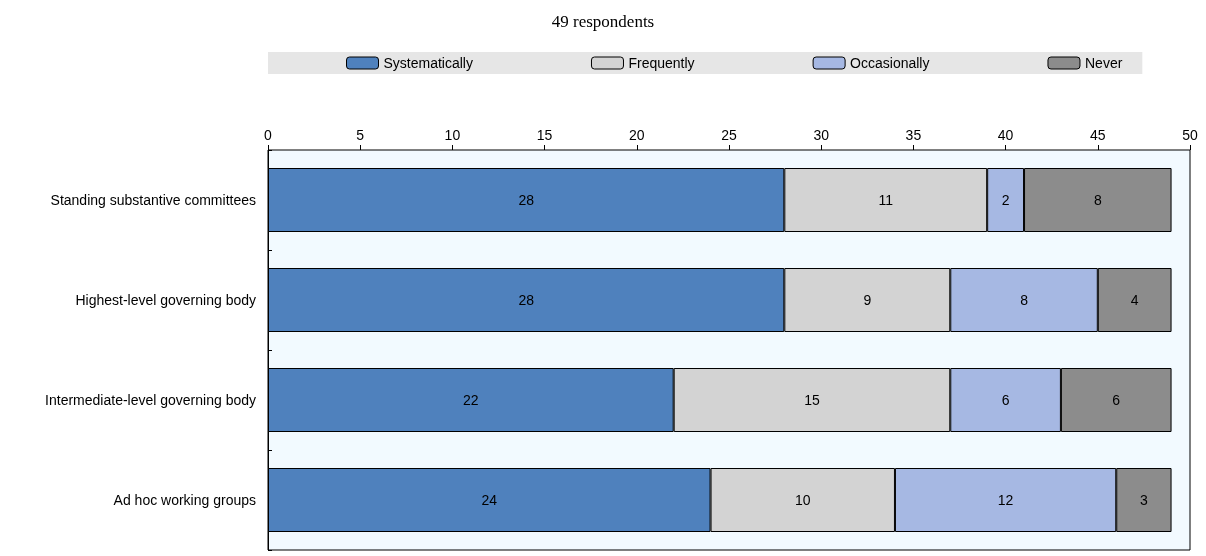 The width and height of the screenshot is (1206, 556). I want to click on x-tick-label: 10, so click(452, 135).